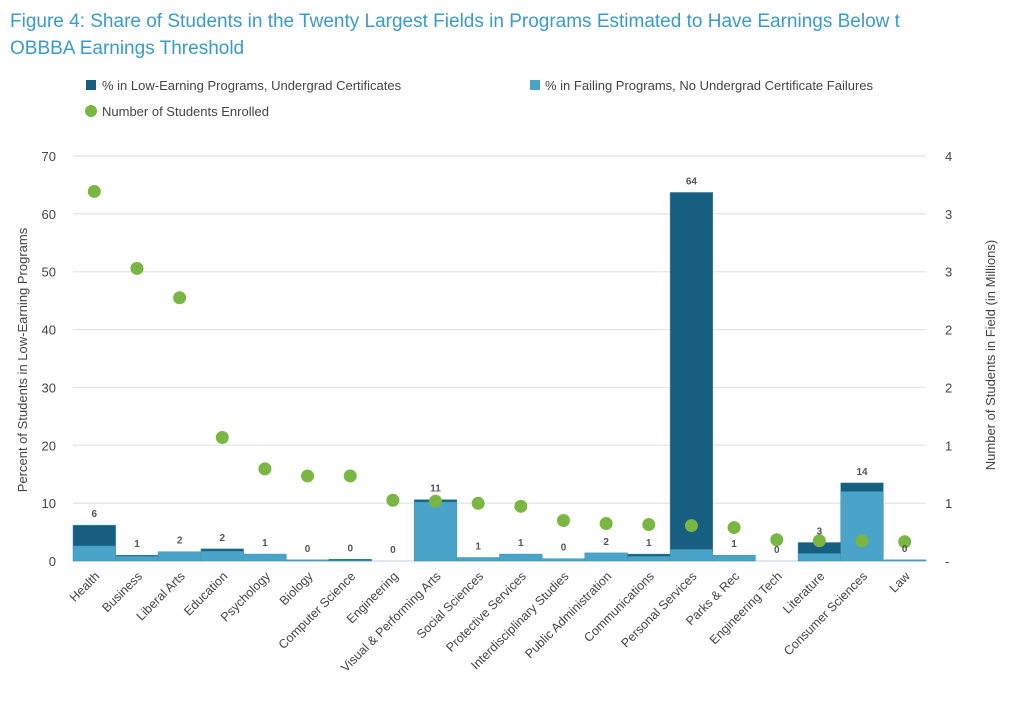  What do you see at coordinates (49, 214) in the screenshot?
I see `y-tick-label: 60` at bounding box center [49, 214].